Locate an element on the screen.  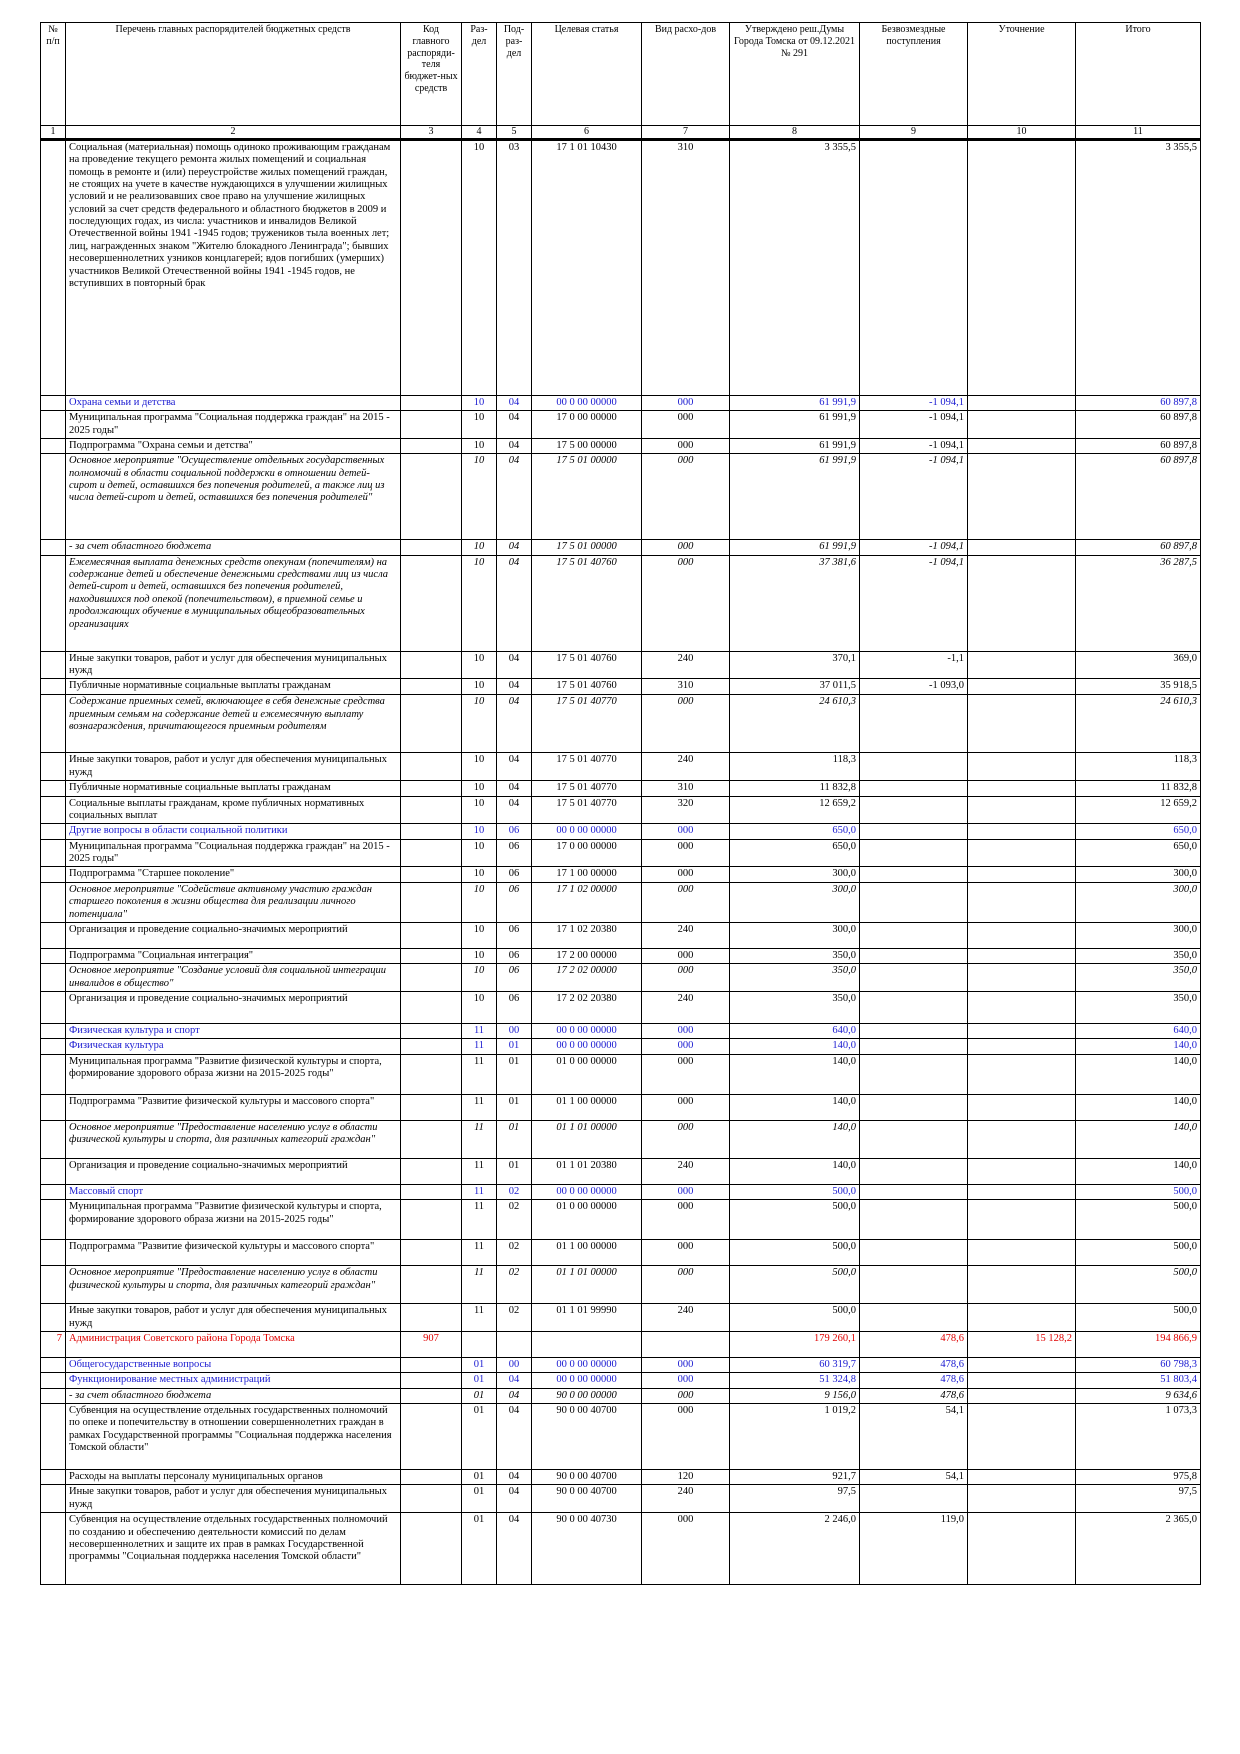
row-total: 300,0 is located at coordinates (1138, 902).